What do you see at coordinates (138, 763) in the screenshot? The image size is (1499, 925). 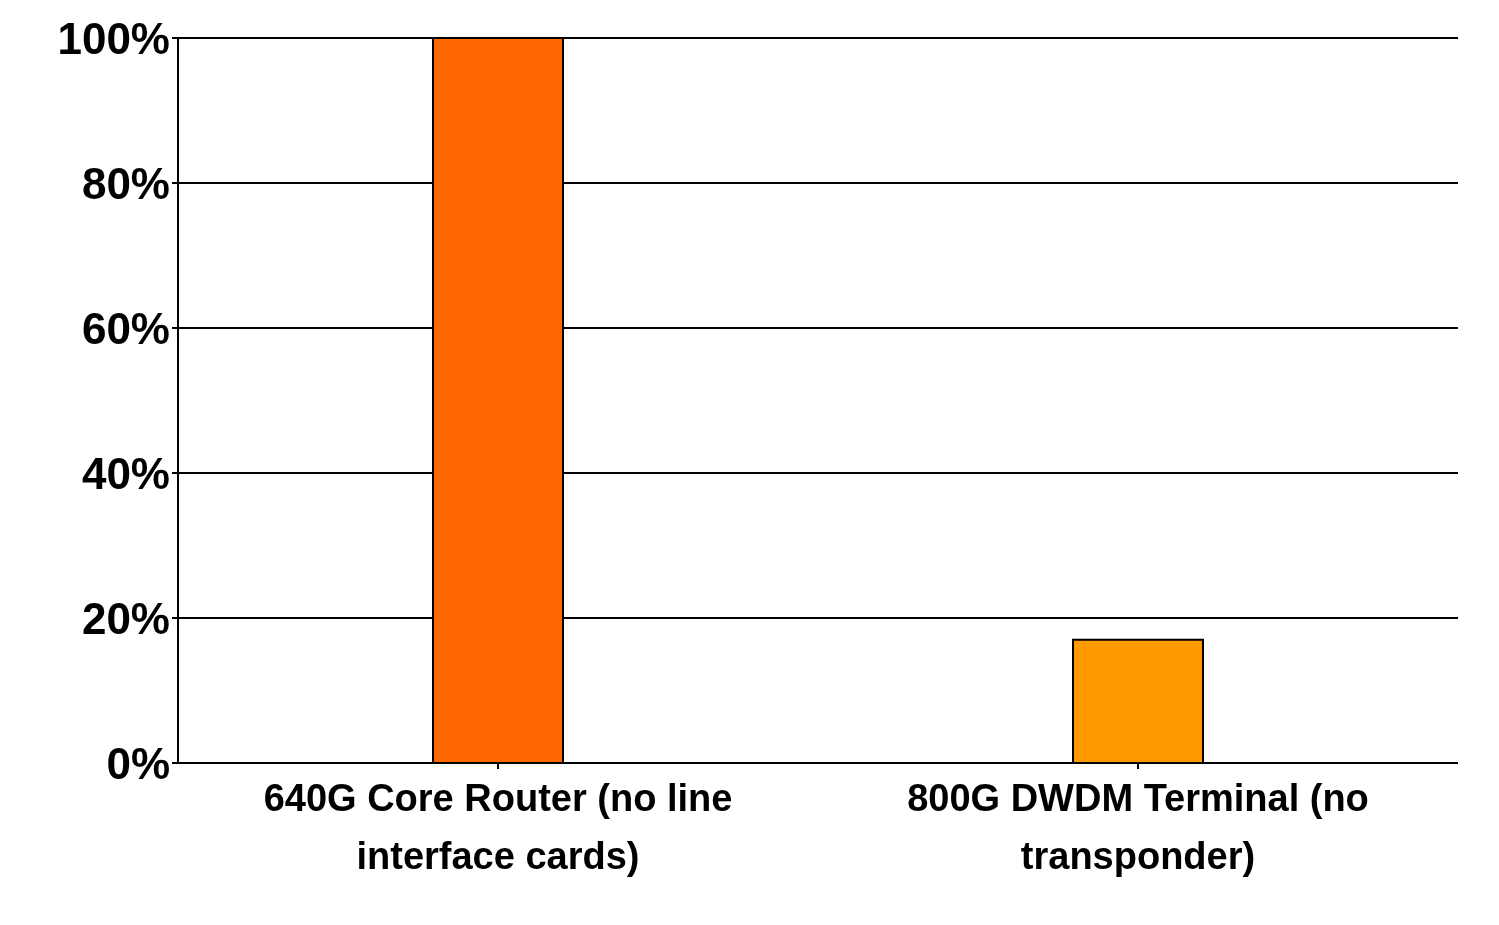 I see `y-tick-label: 0%` at bounding box center [138, 763].